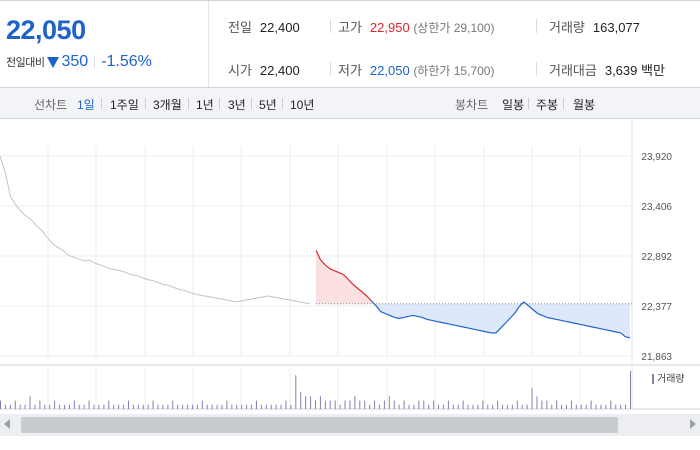  Describe the element at coordinates (547, 105) in the screenshot. I see `tab-weekly-candle: 주봉` at that location.